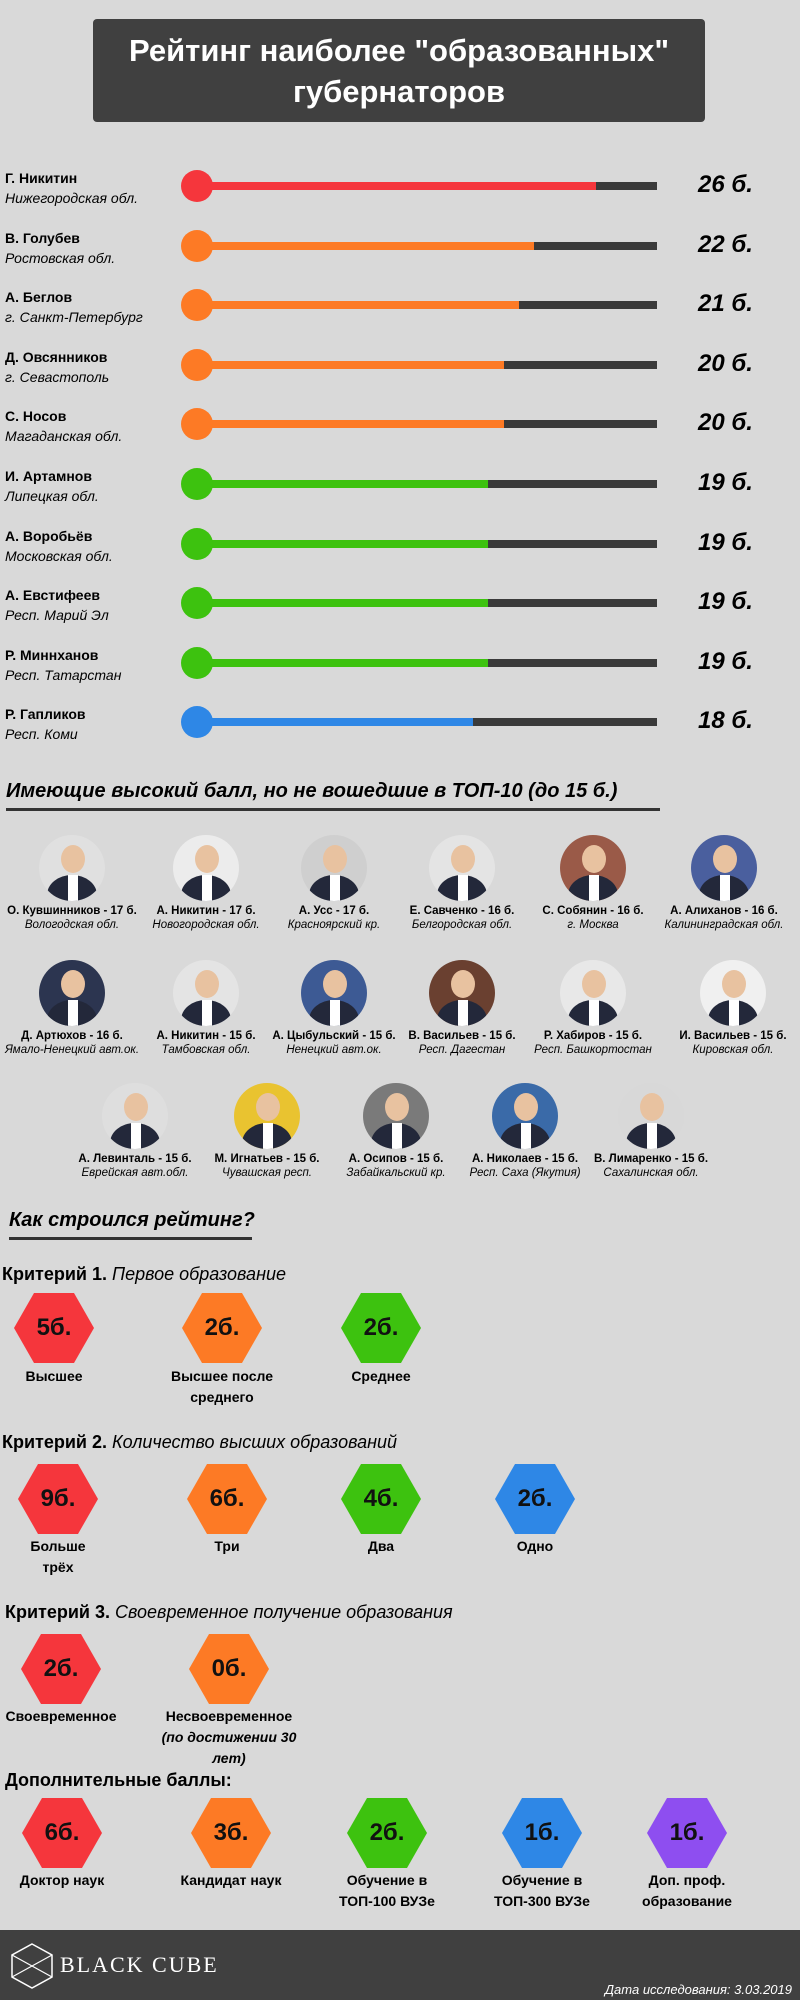 The image size is (800, 2000). Describe the element at coordinates (334, 1008) in the screenshot. I see `governor-card: А. Цыбульский - 15 б. Ненецкий авт.ок.` at that location.